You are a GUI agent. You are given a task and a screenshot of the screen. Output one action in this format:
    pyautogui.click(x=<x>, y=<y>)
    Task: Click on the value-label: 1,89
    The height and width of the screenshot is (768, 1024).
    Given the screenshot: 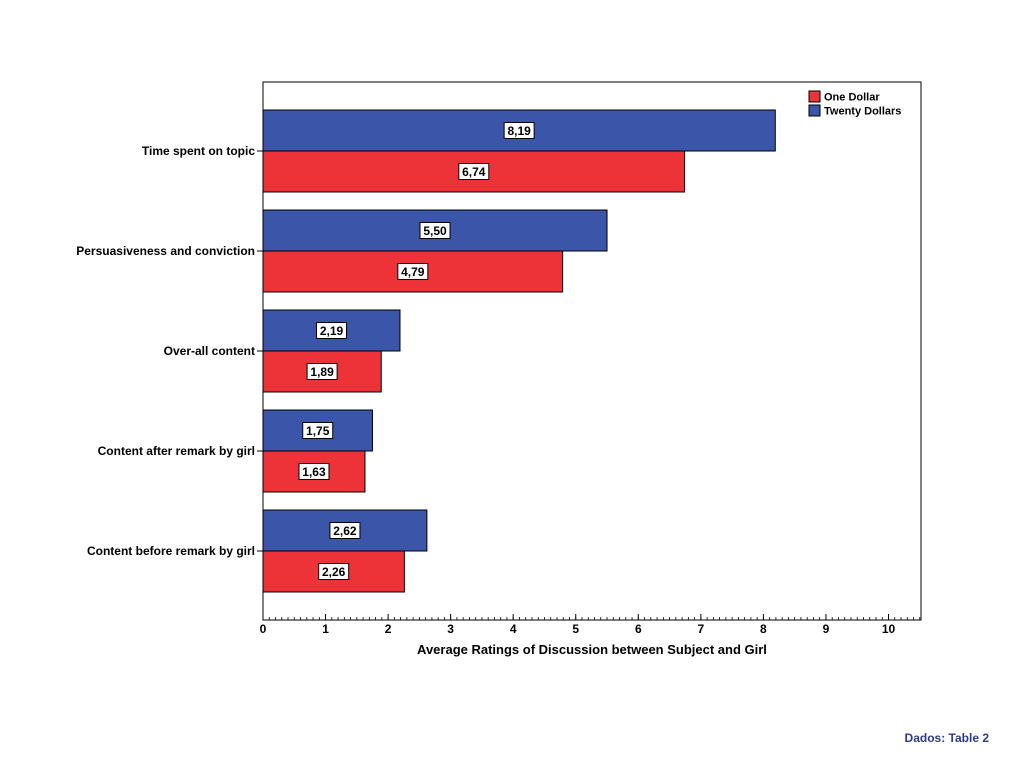 What is the action you would take?
    pyautogui.click(x=322, y=372)
    